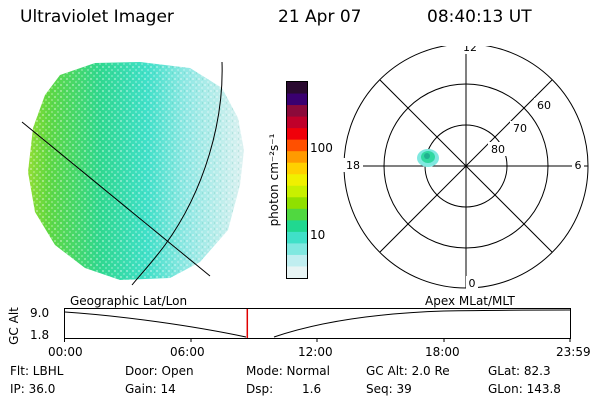 Image resolution: width=600 pixels, height=400 pixels. What do you see at coordinates (129, 301) in the screenshot?
I see `timeline-left-title: Geographic Lat/Lon` at bounding box center [129, 301].